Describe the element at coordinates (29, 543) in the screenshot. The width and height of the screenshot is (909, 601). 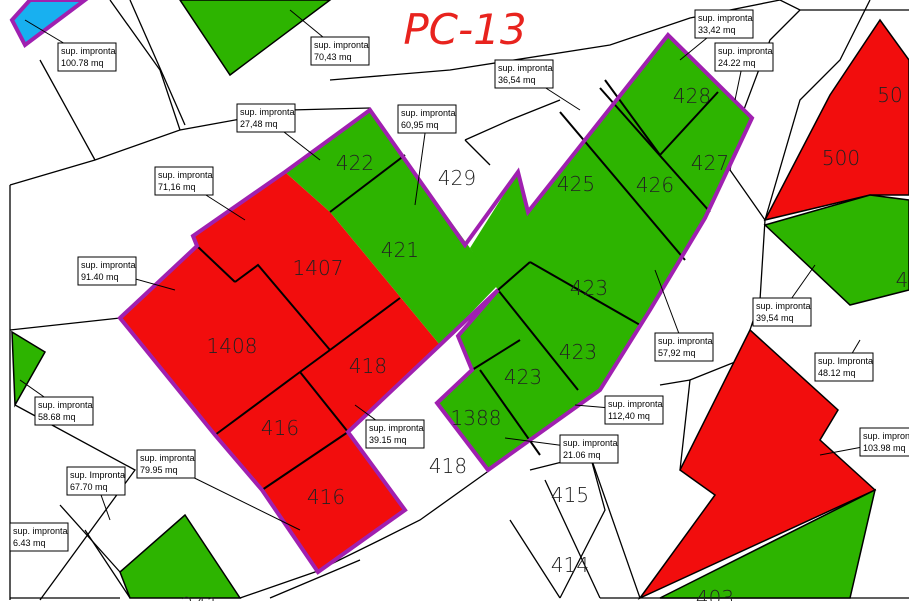
I see `callout-area: 6.43 mq` at that location.